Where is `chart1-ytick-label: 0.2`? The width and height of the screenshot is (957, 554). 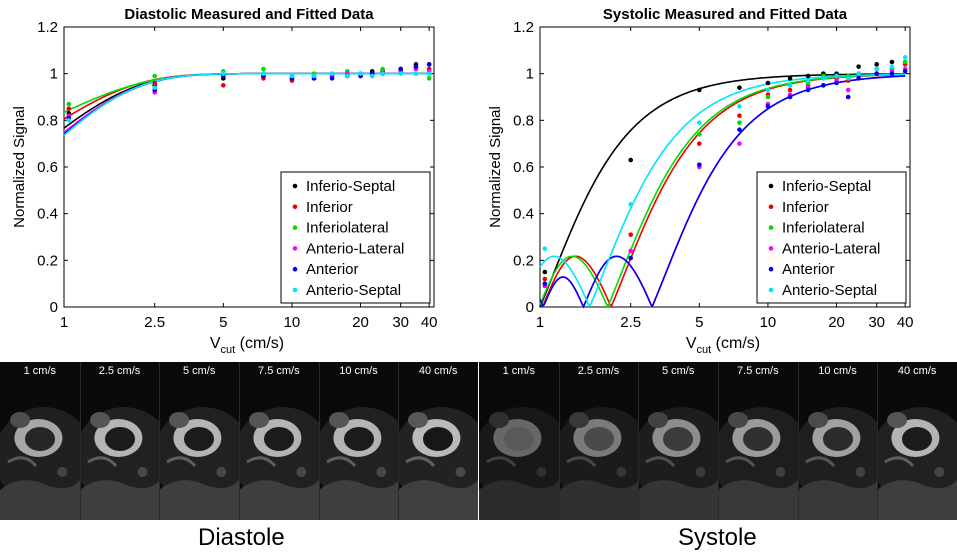
chart1-ytick-label: 0.2 is located at coordinates (47, 260).